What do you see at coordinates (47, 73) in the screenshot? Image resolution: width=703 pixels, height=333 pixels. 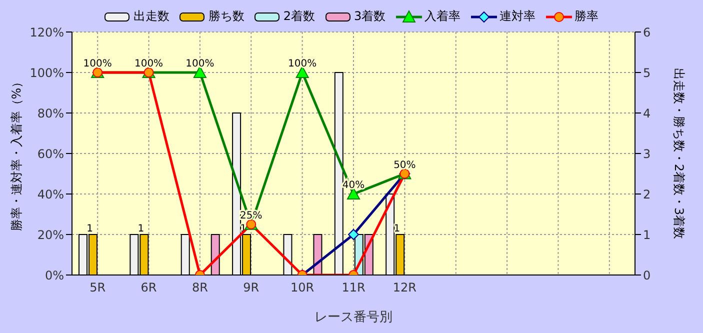 I see `y-tick-label: 100%` at bounding box center [47, 73].